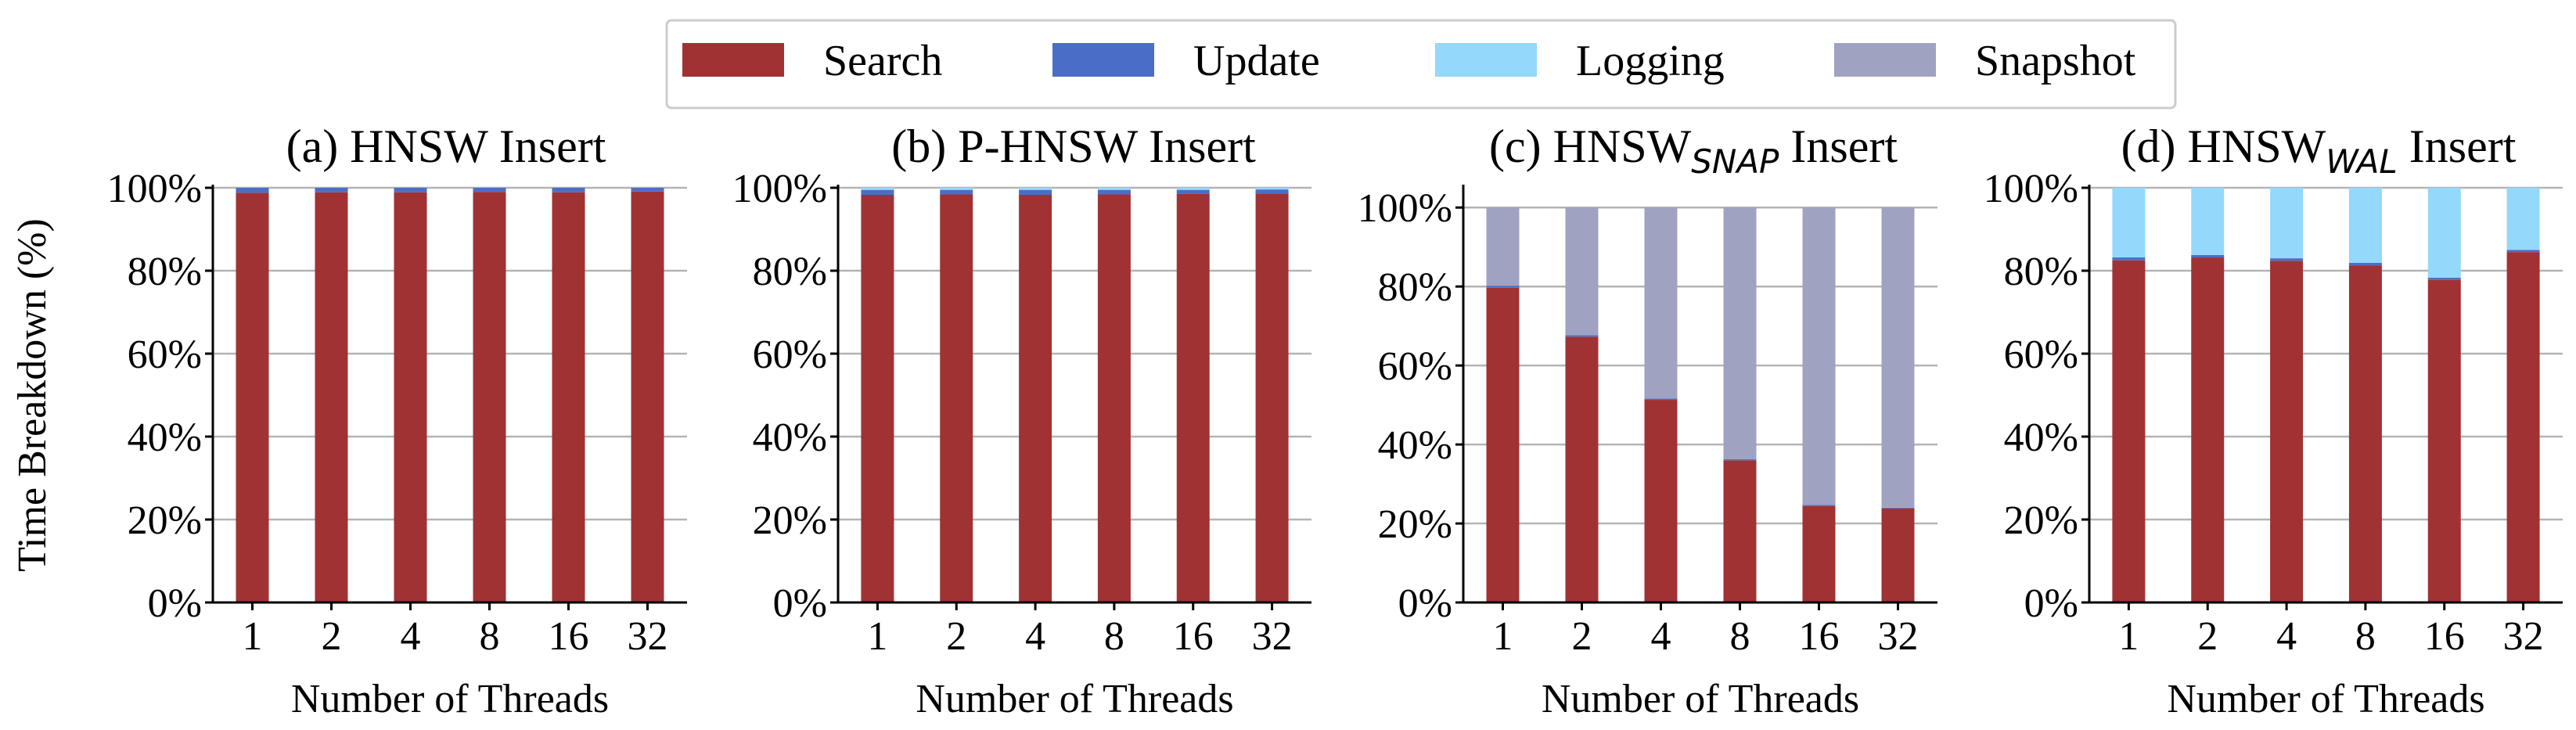  I want to click on legend-swatch-update, so click(1103, 60).